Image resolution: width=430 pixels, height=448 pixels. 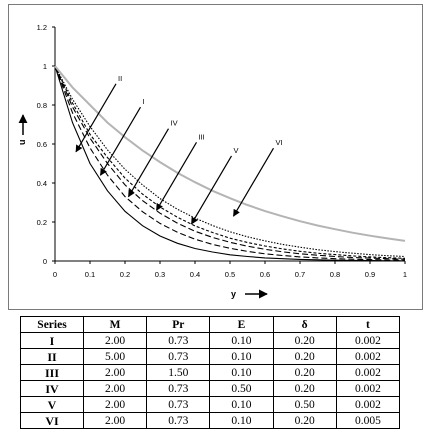 What do you see at coordinates (304, 324) in the screenshot?
I see `col-header-delta: δ` at bounding box center [304, 324].